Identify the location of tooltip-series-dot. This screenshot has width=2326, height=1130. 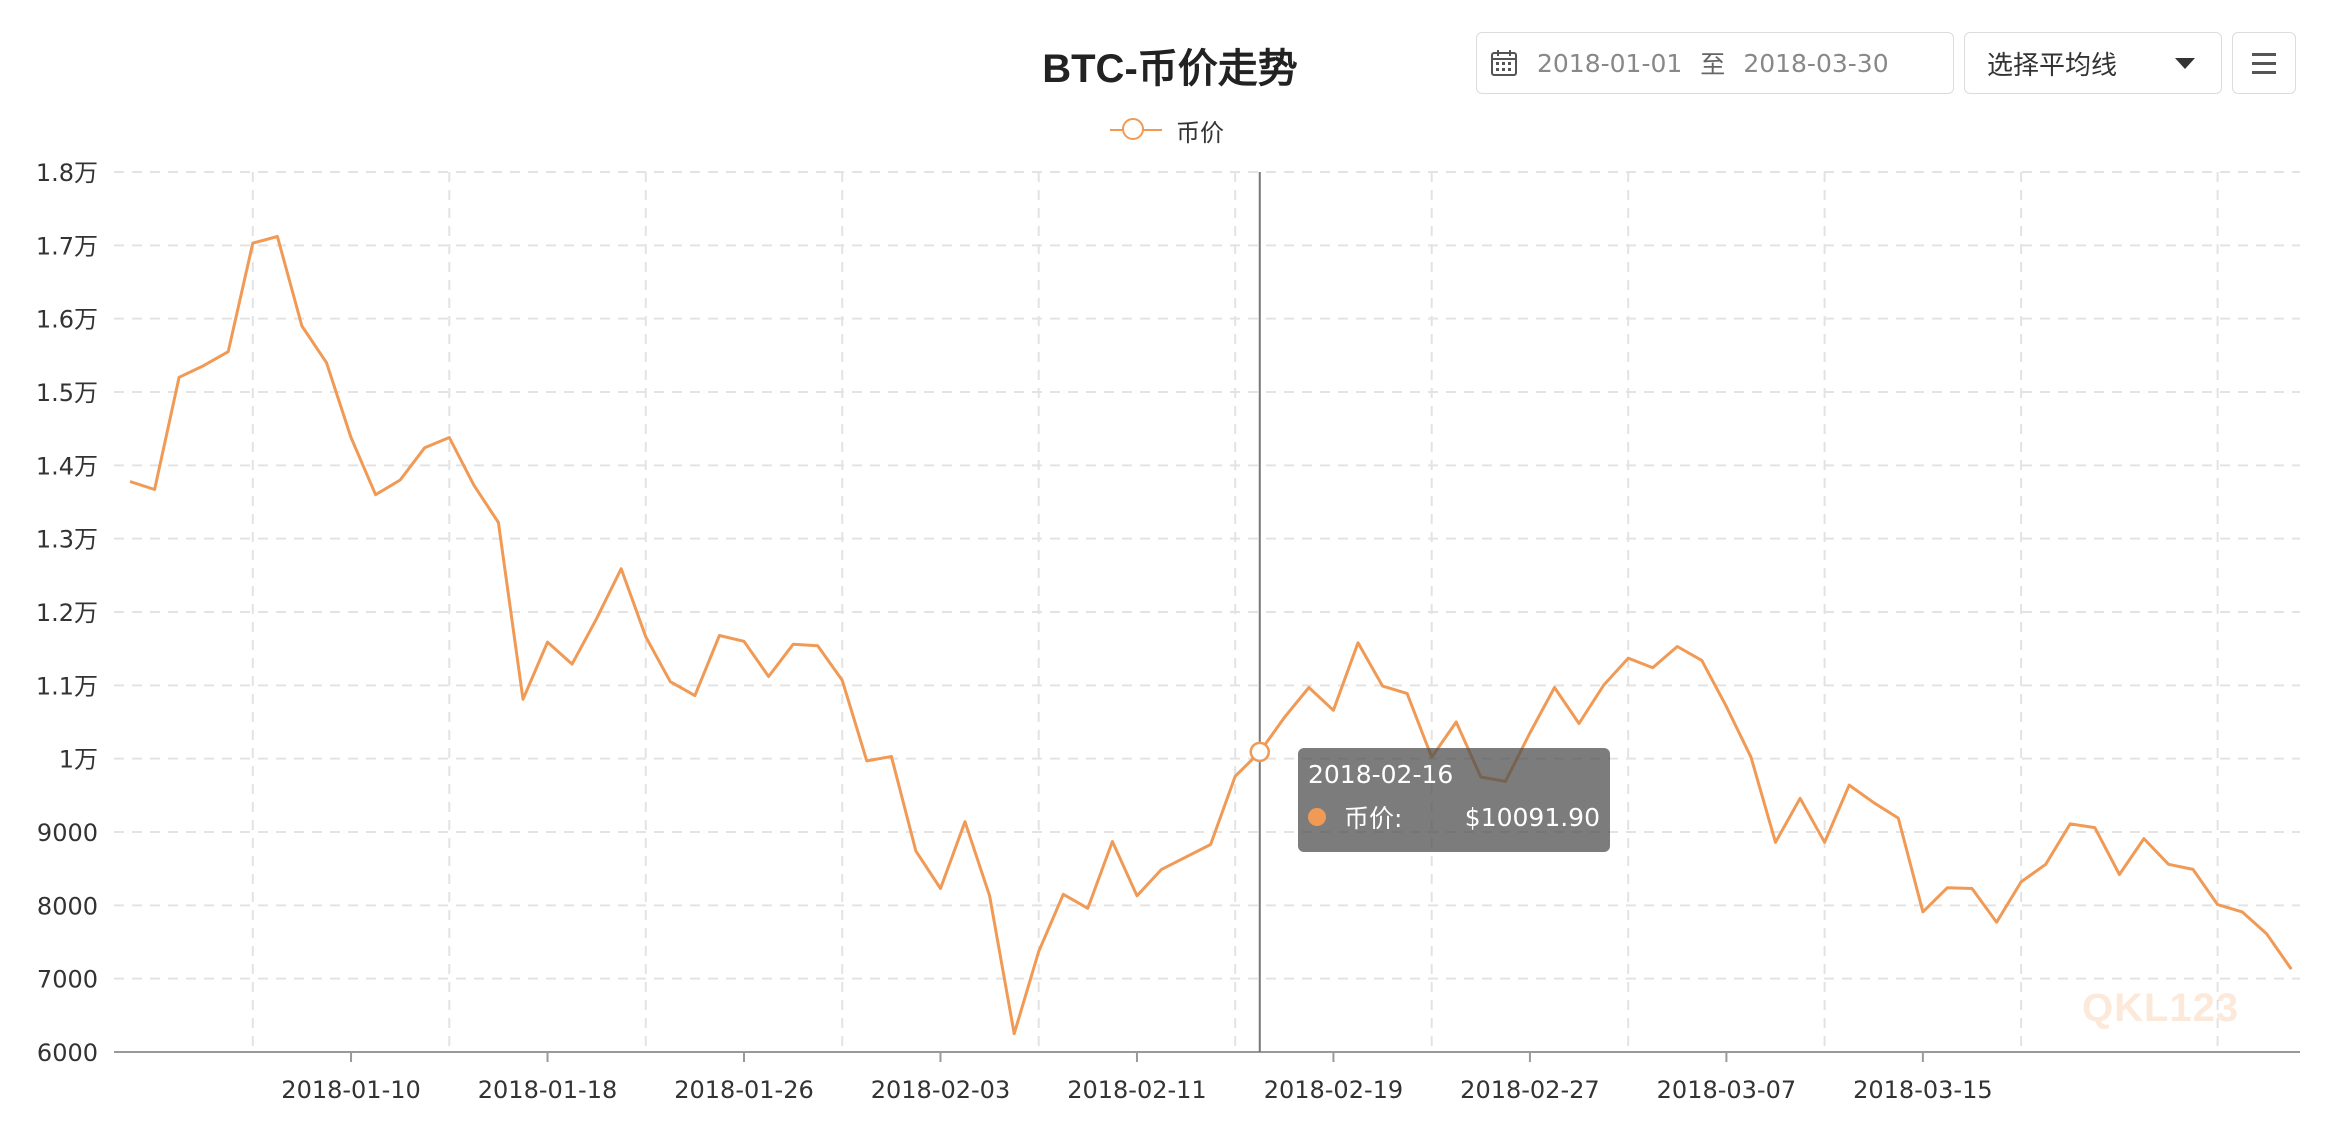
(1317, 817).